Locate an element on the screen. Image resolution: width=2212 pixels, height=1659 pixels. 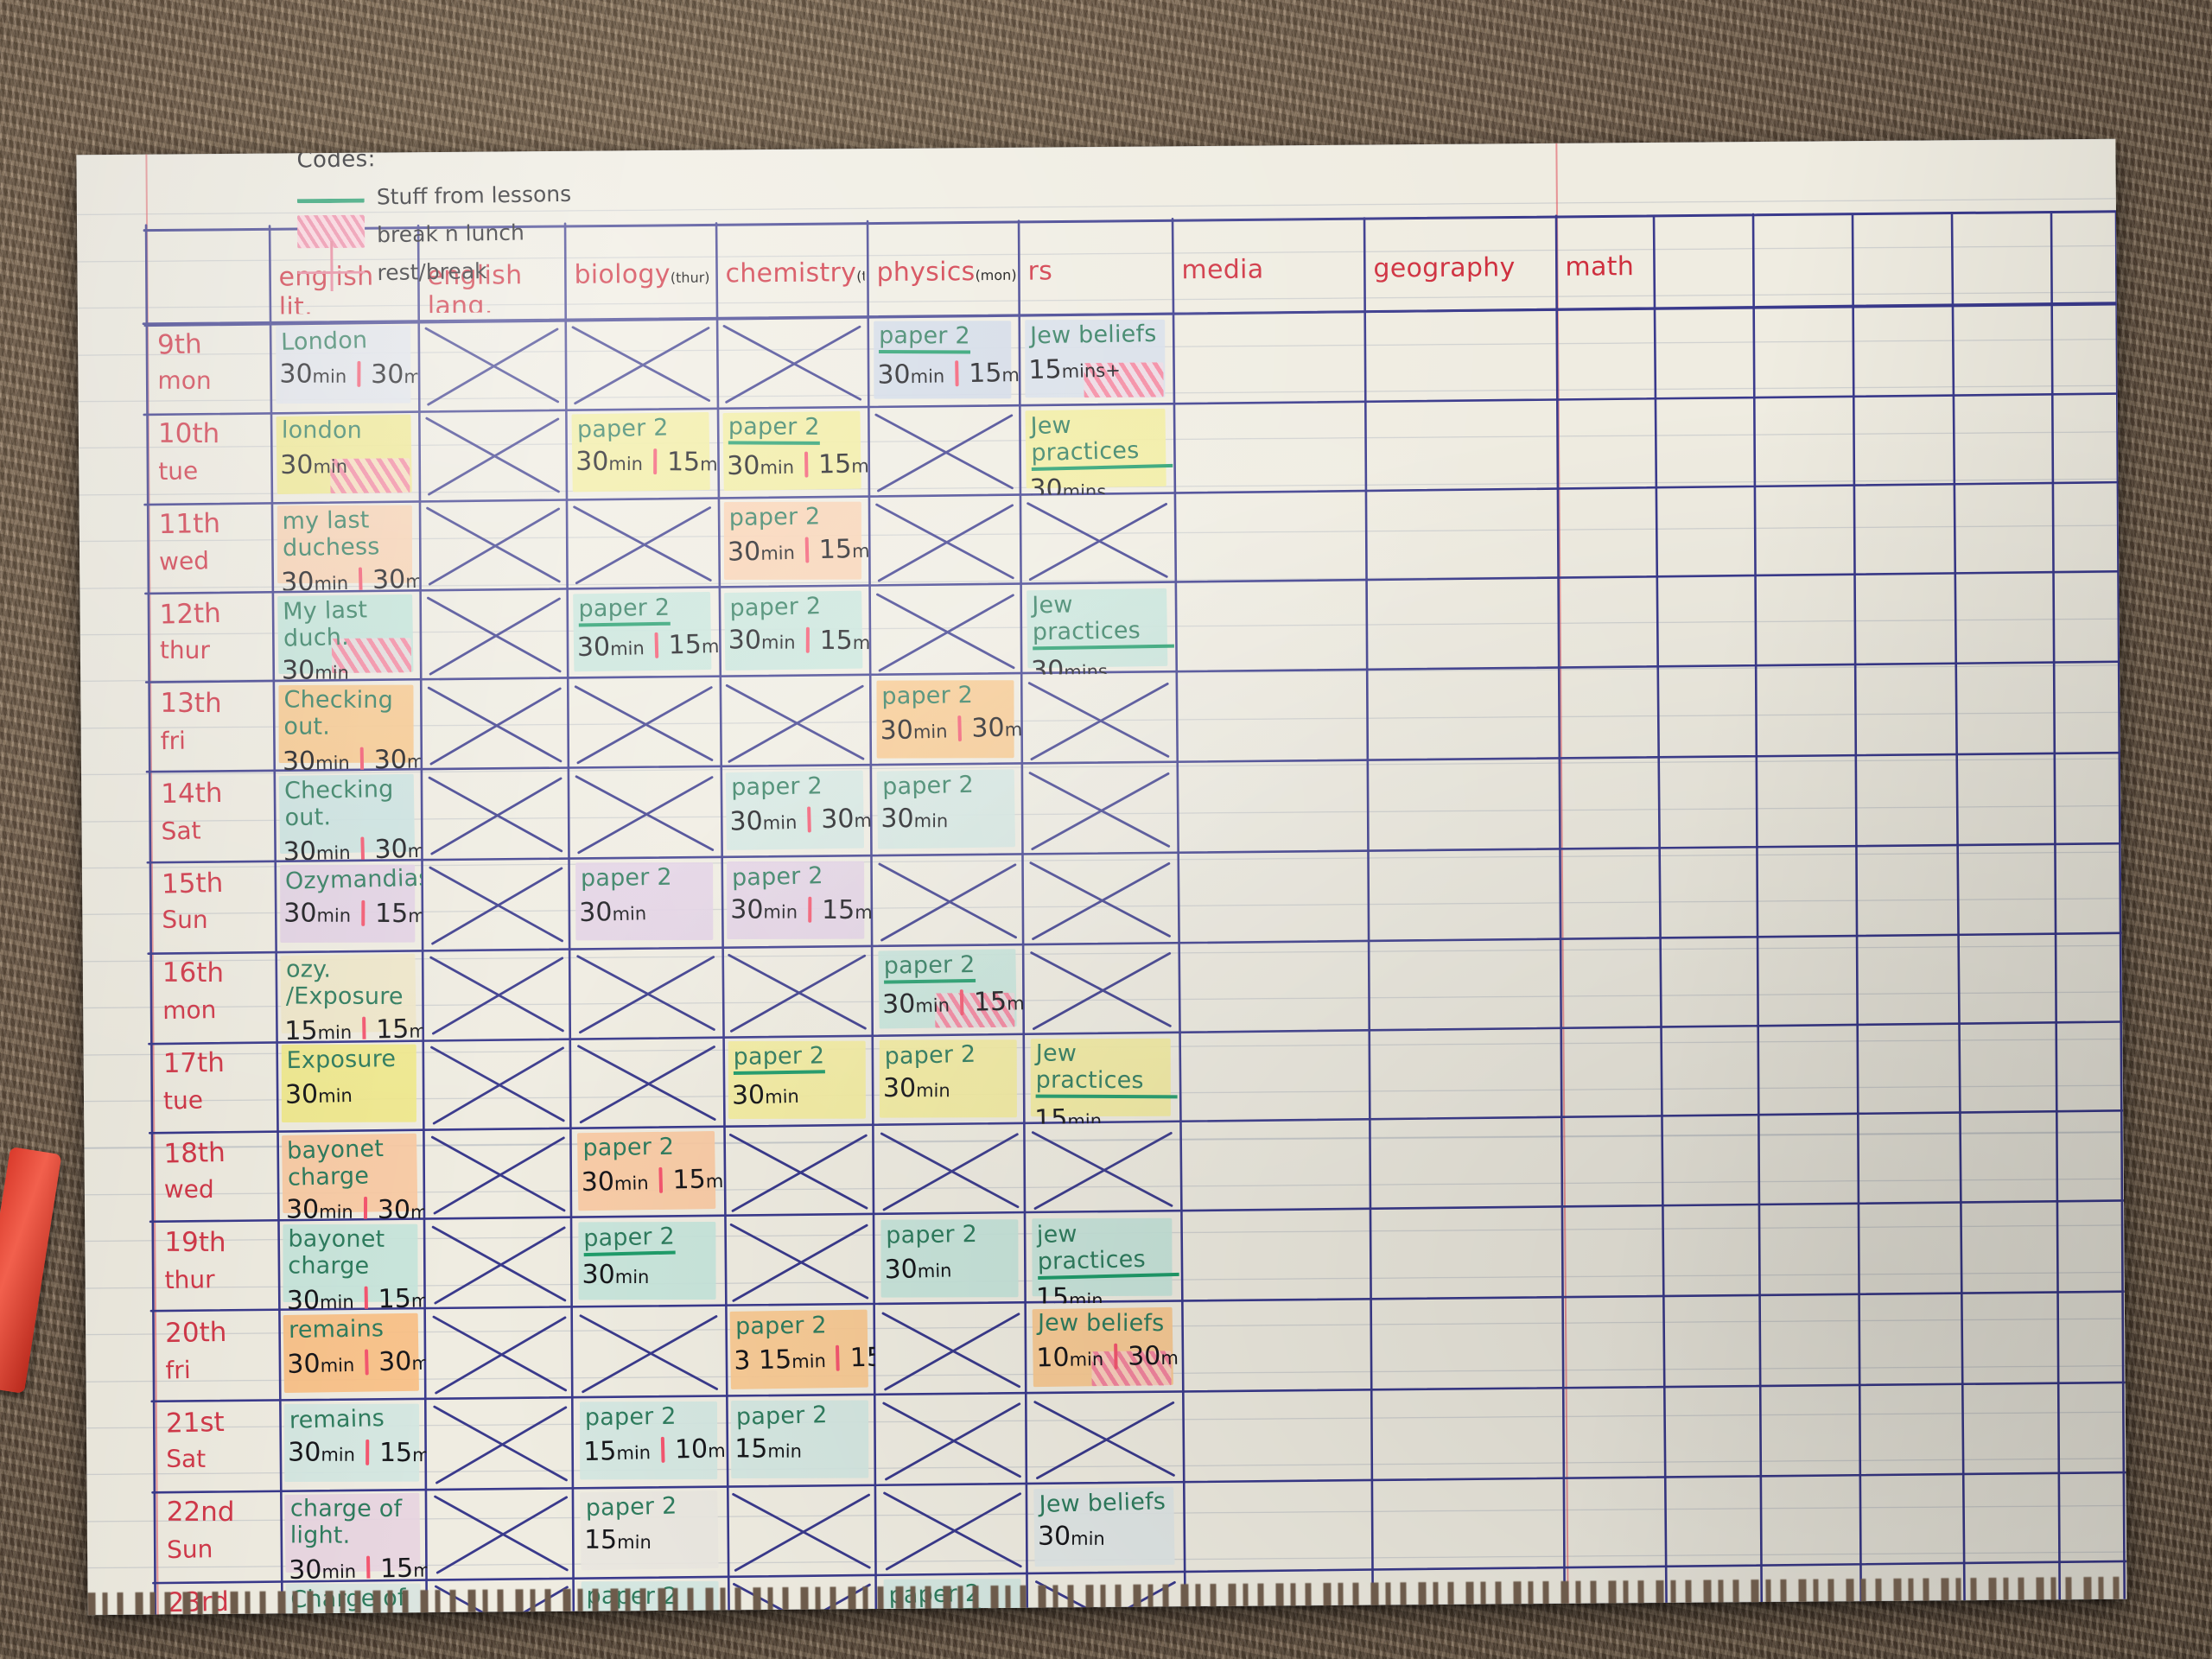
cell-duration: 15min is located at coordinates (1107, 1293).